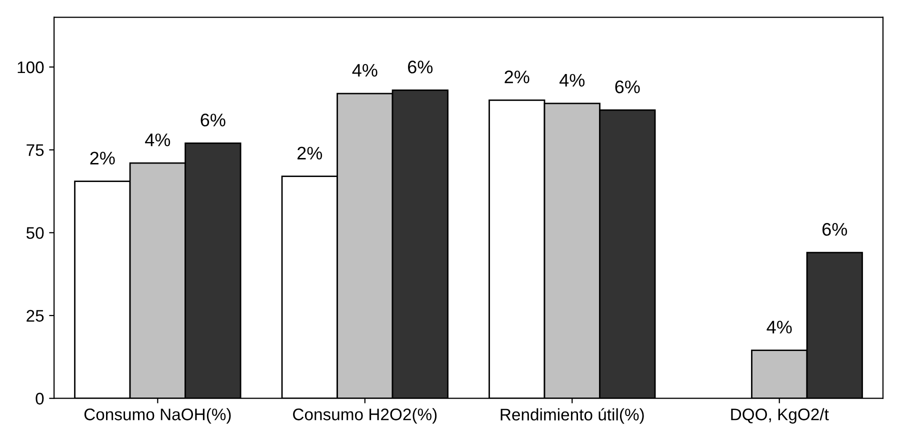 This screenshot has width=901, height=433. I want to click on y-tick-label: 0, so click(40, 398).